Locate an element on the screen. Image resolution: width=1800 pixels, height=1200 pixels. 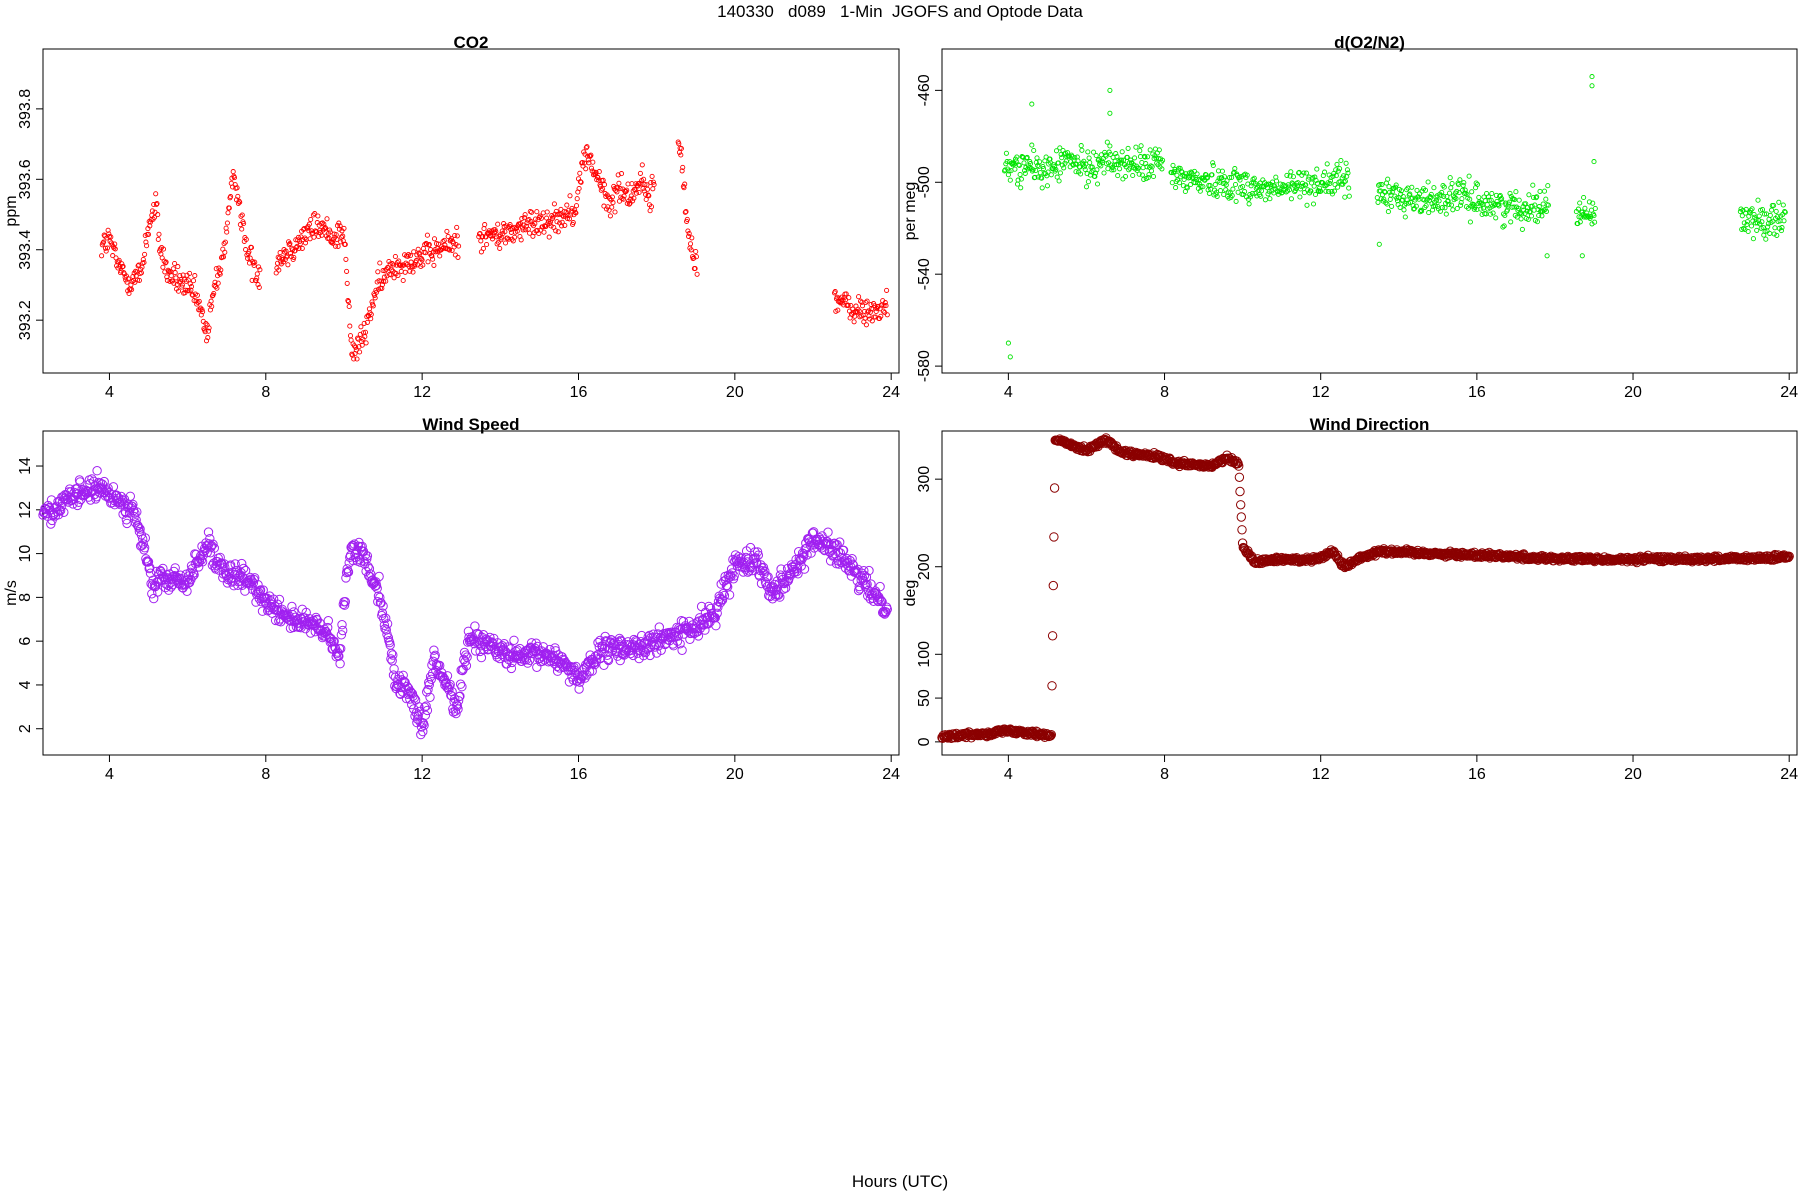
x-tick-label: 20 is located at coordinates (735, 392).